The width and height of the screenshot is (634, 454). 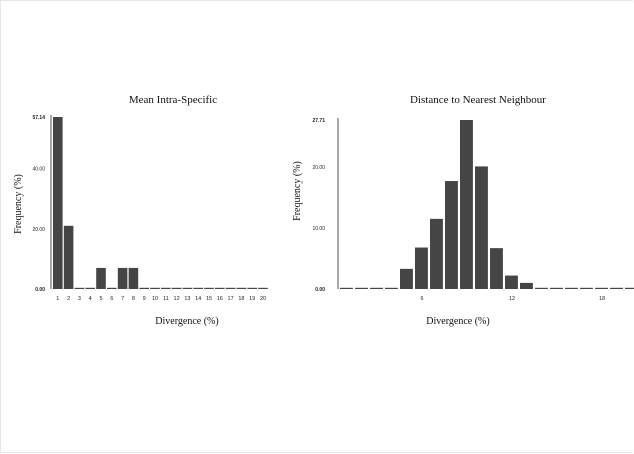 What do you see at coordinates (177, 299) in the screenshot?
I see `chart0-x-tick-label: 12` at bounding box center [177, 299].